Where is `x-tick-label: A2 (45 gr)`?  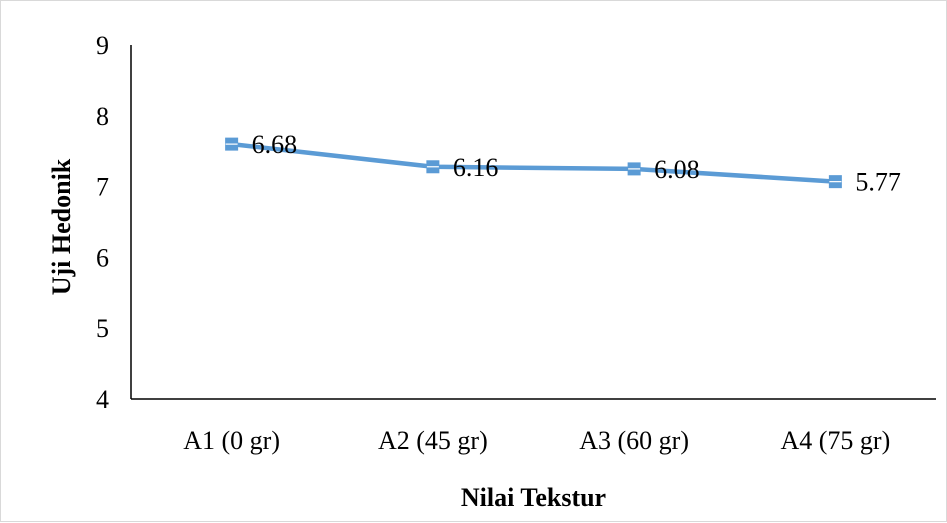 x-tick-label: A2 (45 gr) is located at coordinates (433, 440).